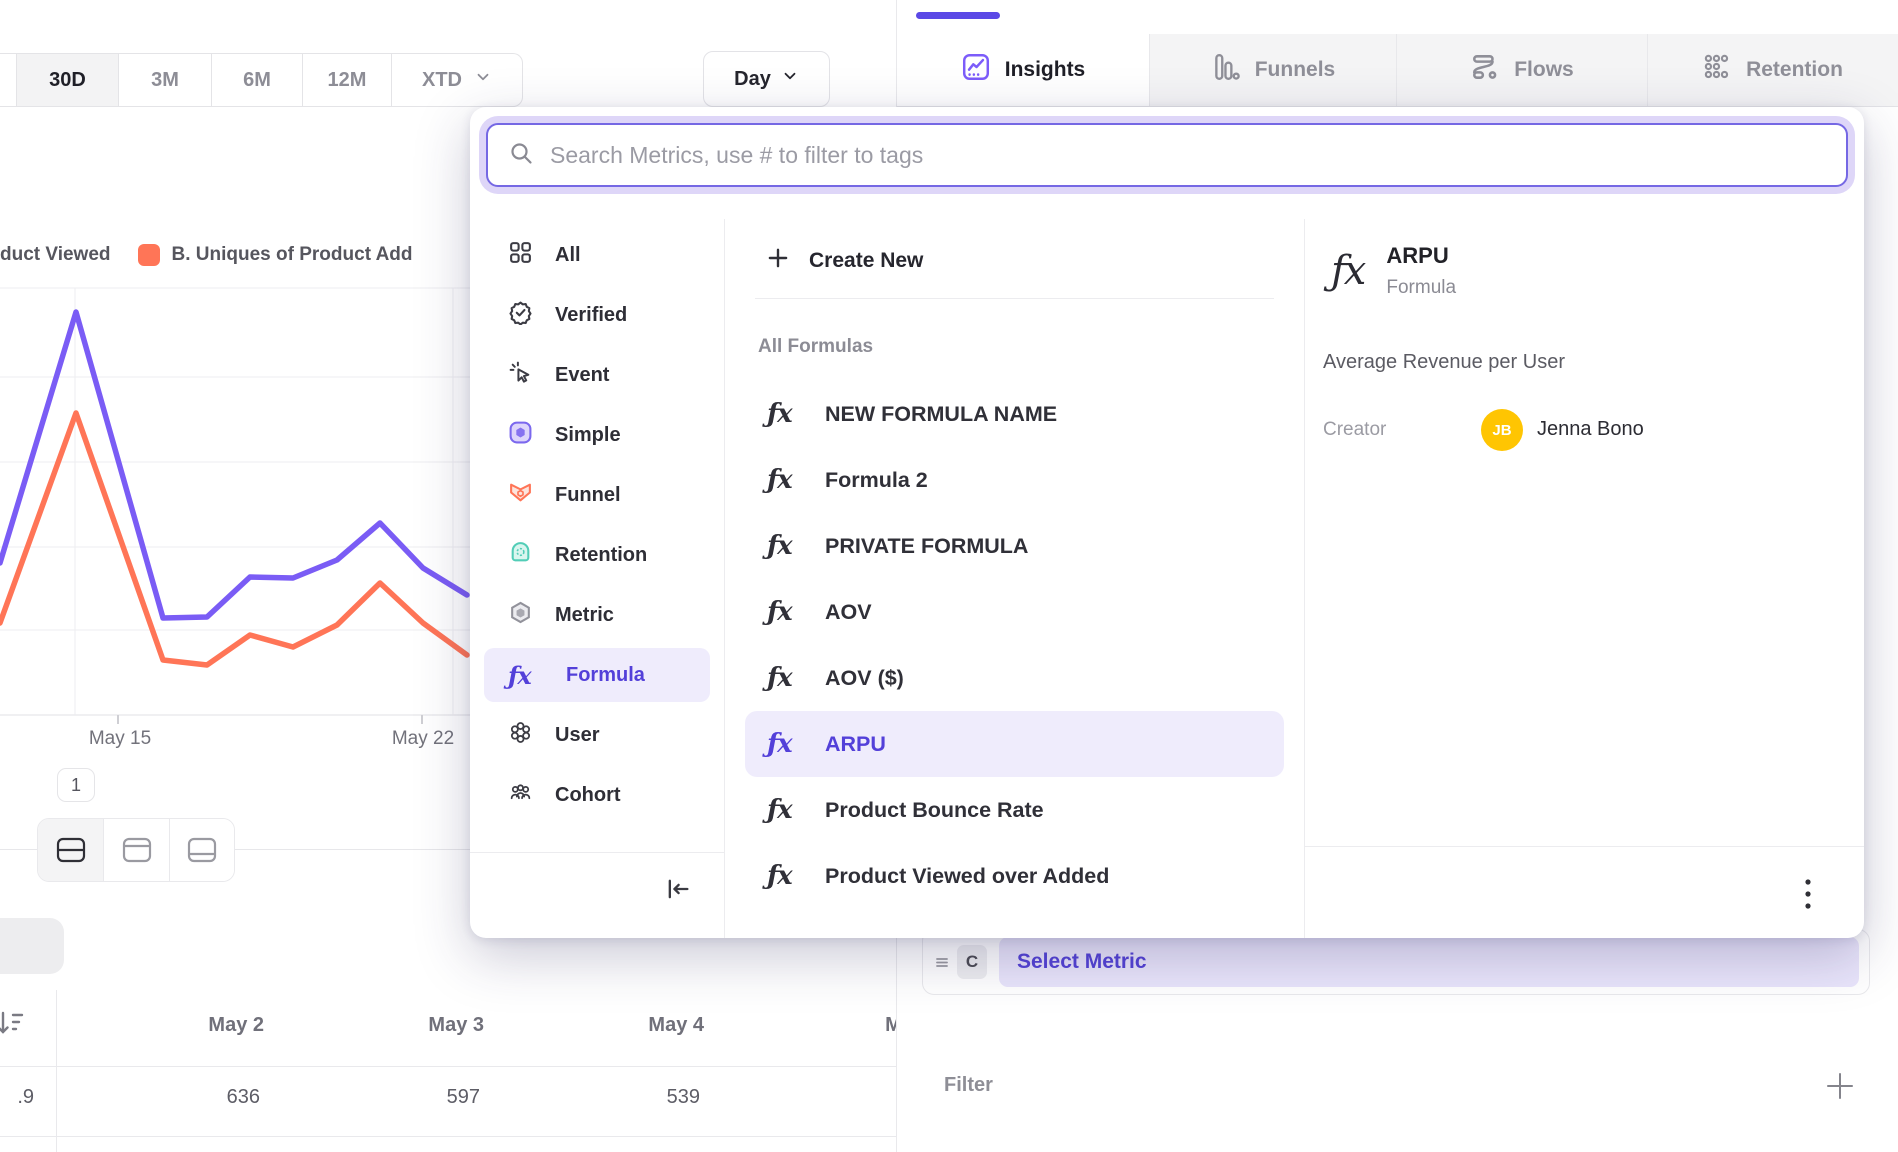  Describe the element at coordinates (520, 375) in the screenshot. I see `cursor-click-icon` at that location.